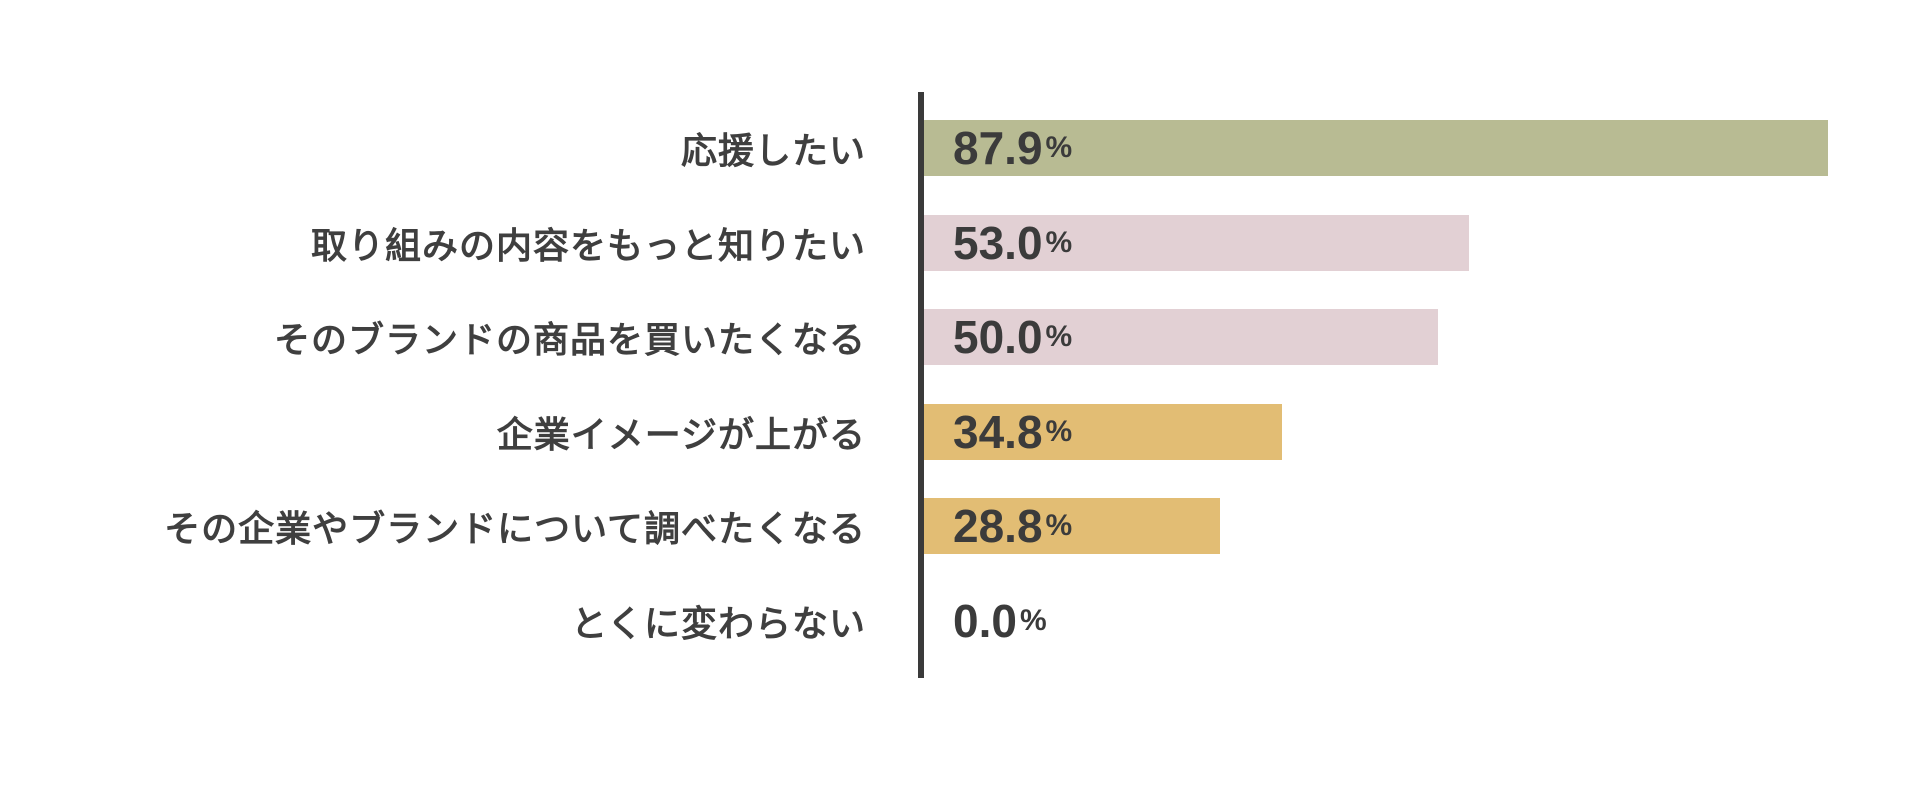 The height and width of the screenshot is (791, 1920). I want to click on value-number: 87.9, so click(998, 148).